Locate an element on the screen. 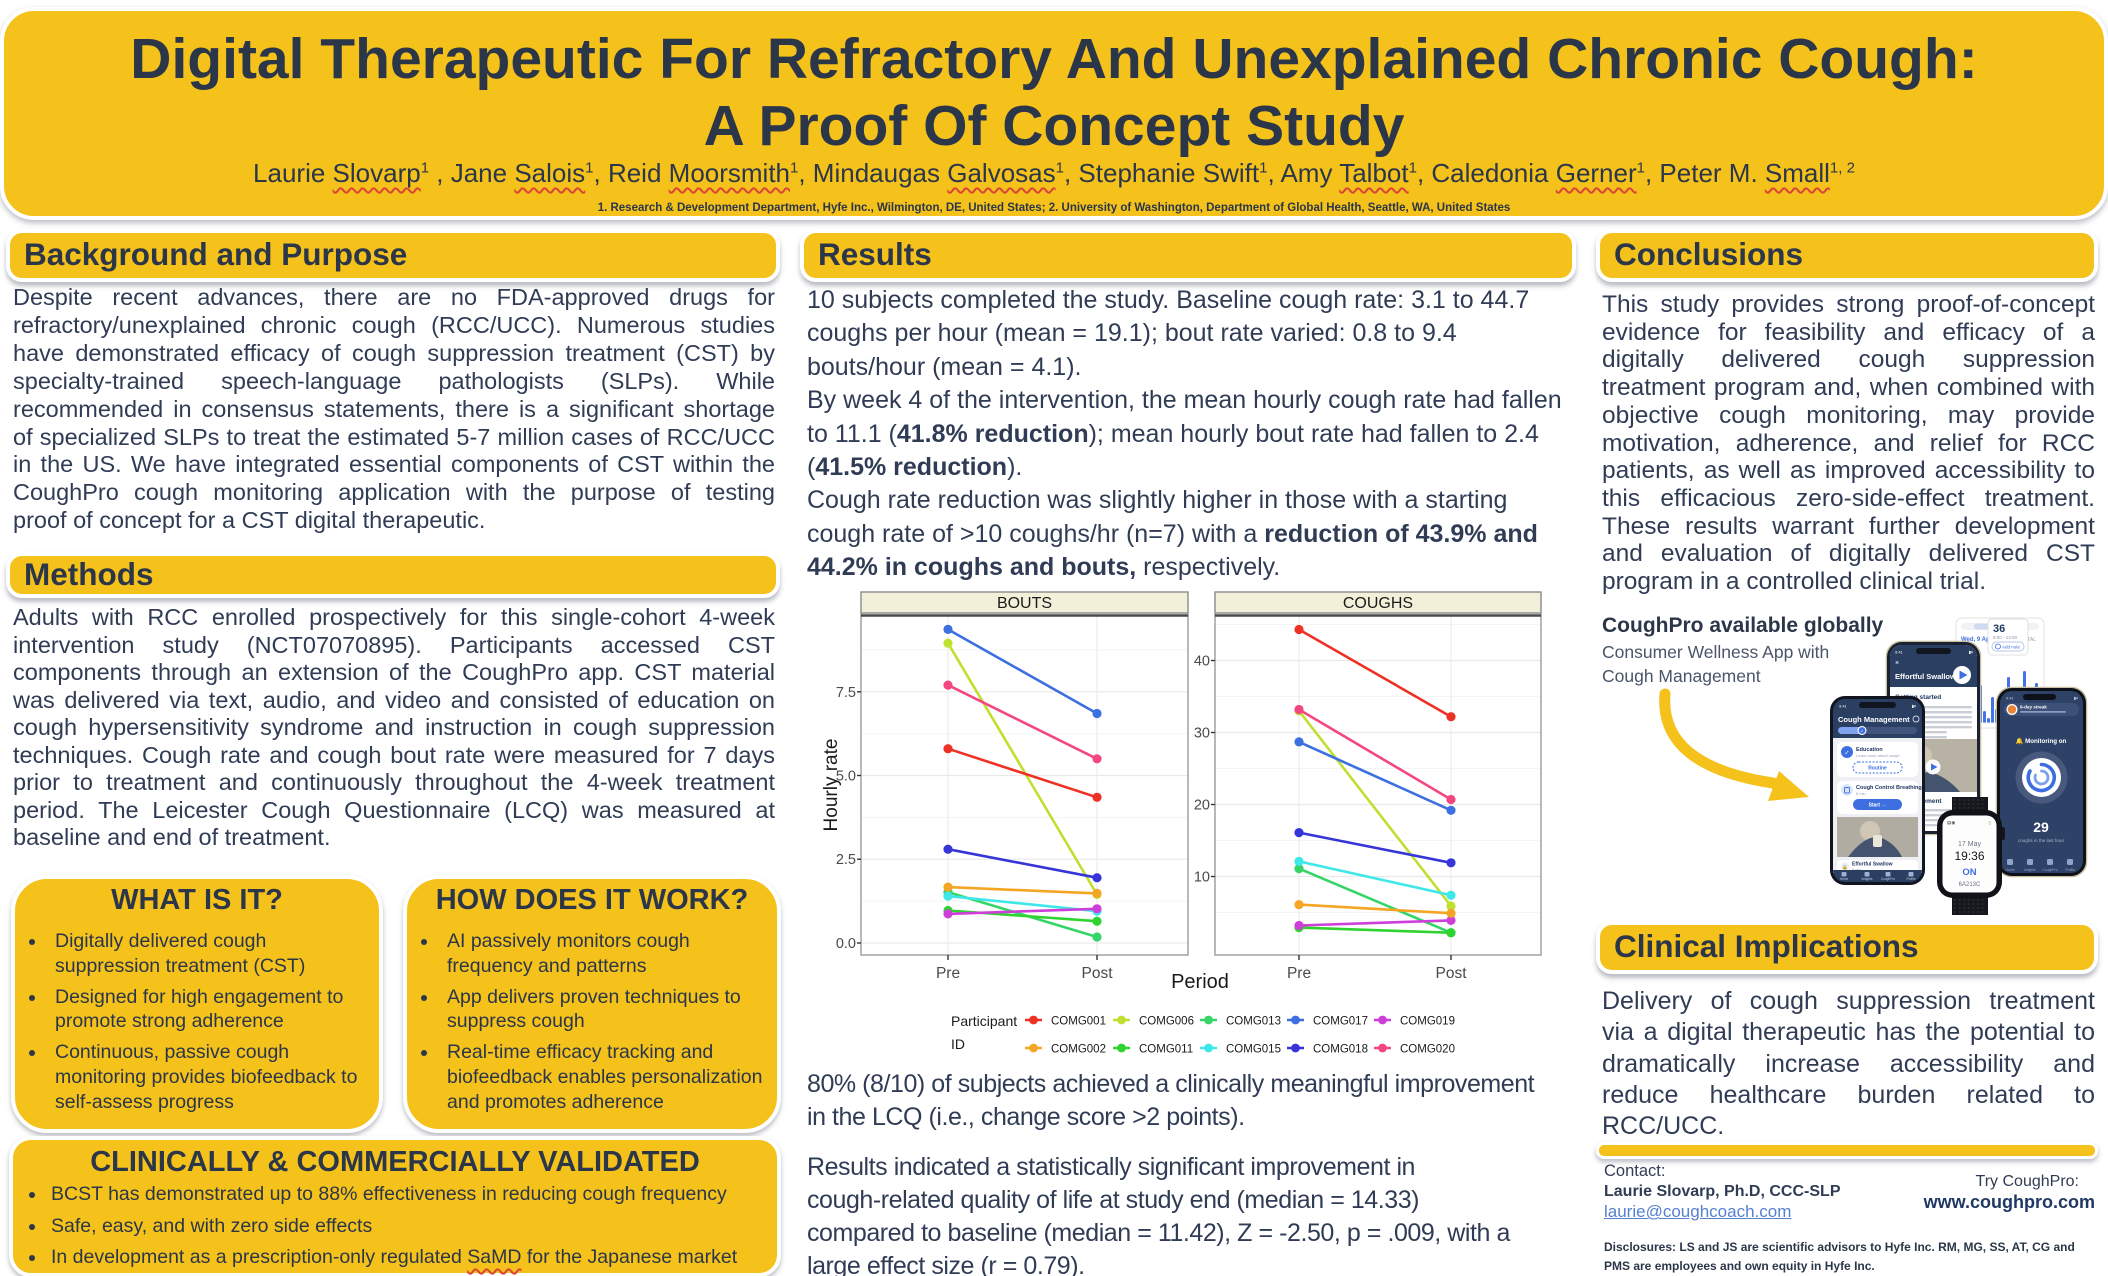 Image resolution: width=2108 pixels, height=1276 pixels. svg-text: 10 is located at coordinates (1202, 878).